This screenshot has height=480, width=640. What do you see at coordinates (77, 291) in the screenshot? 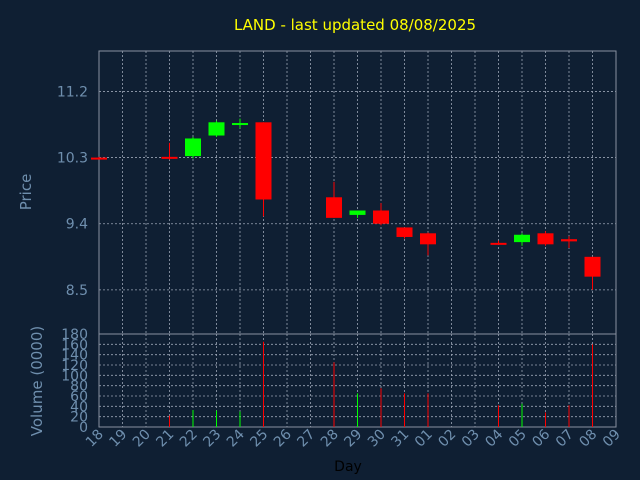
I see `price-tick-label: 8.5` at bounding box center [77, 291].